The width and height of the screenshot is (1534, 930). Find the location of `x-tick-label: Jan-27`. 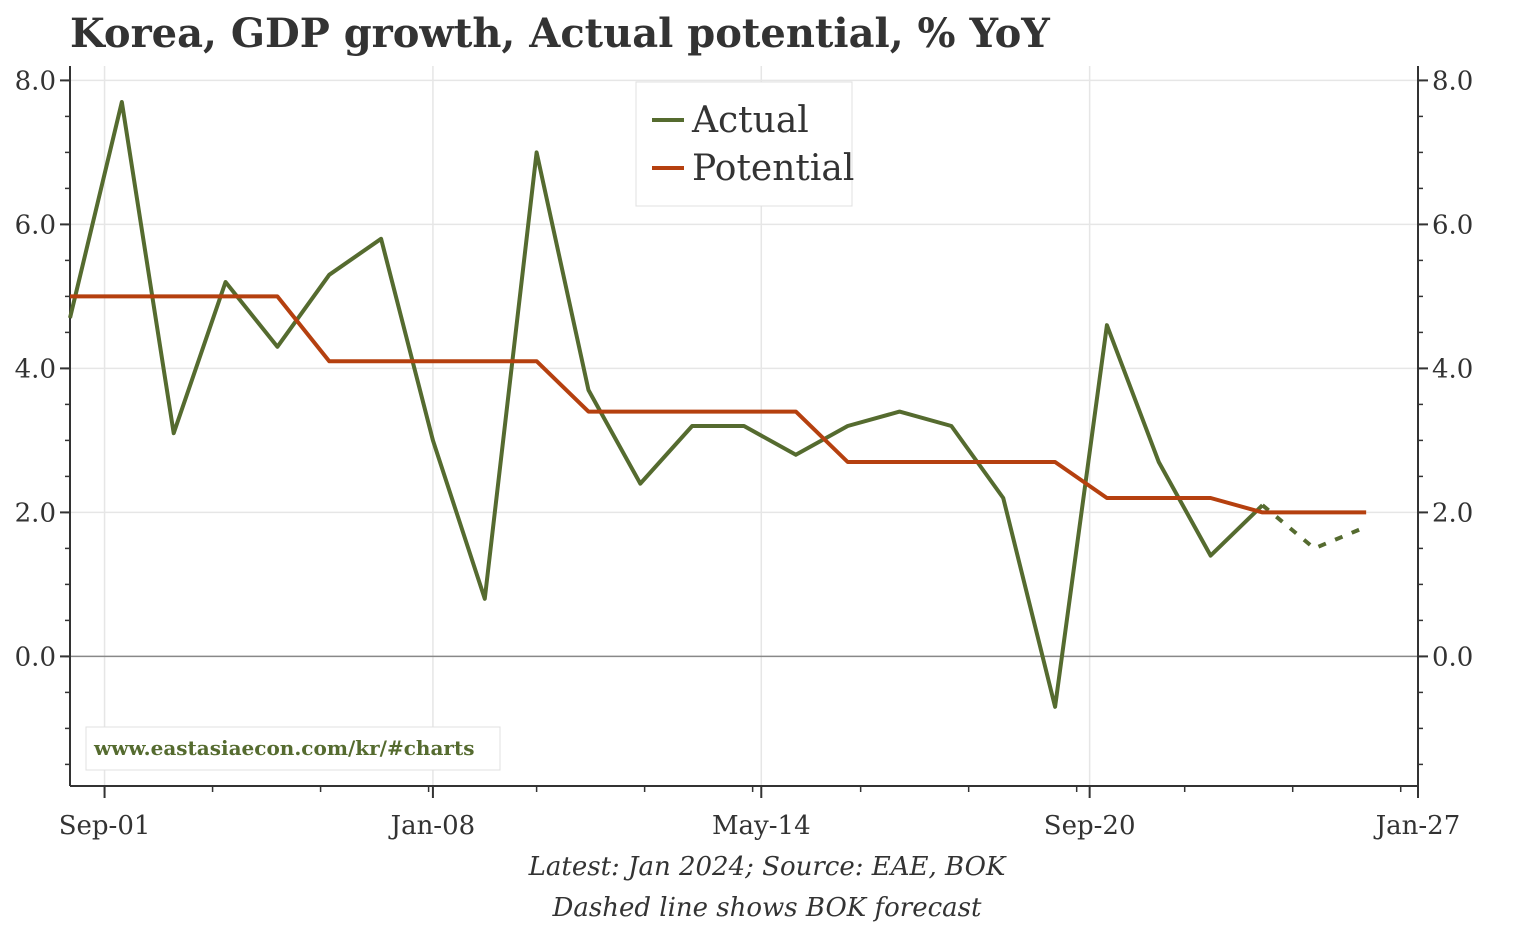

x-tick-label: Jan-27 is located at coordinates (1417, 826).